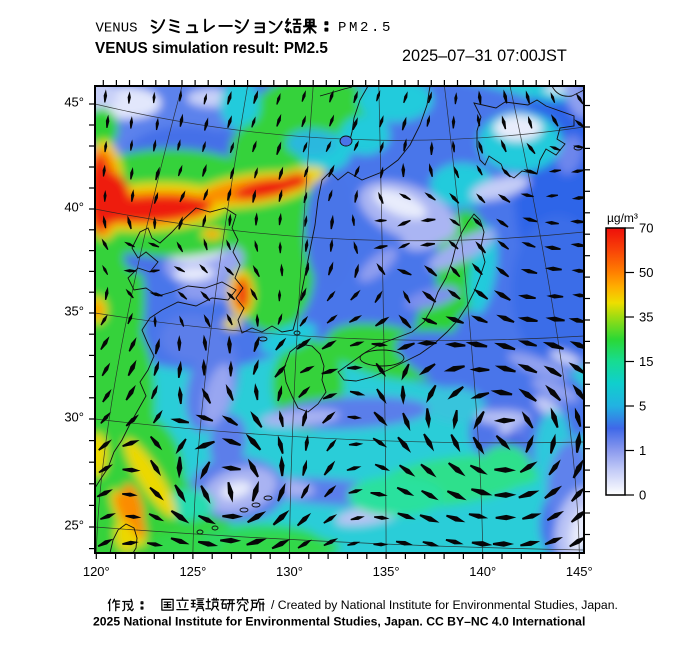 This screenshot has height=649, width=700. I want to click on svg-text: 120°, so click(96, 571).